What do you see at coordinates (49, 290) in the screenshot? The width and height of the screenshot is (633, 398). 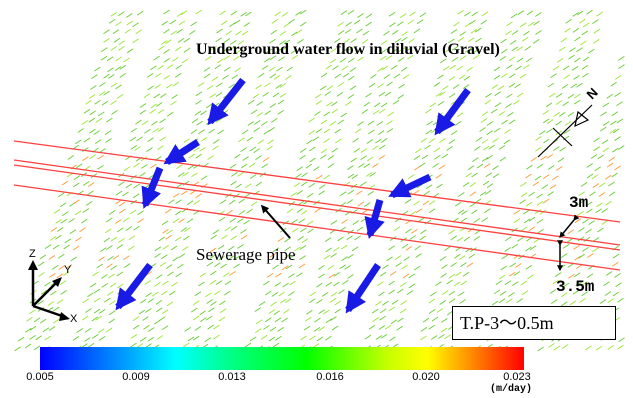 I see `axes-triad-icon` at bounding box center [49, 290].